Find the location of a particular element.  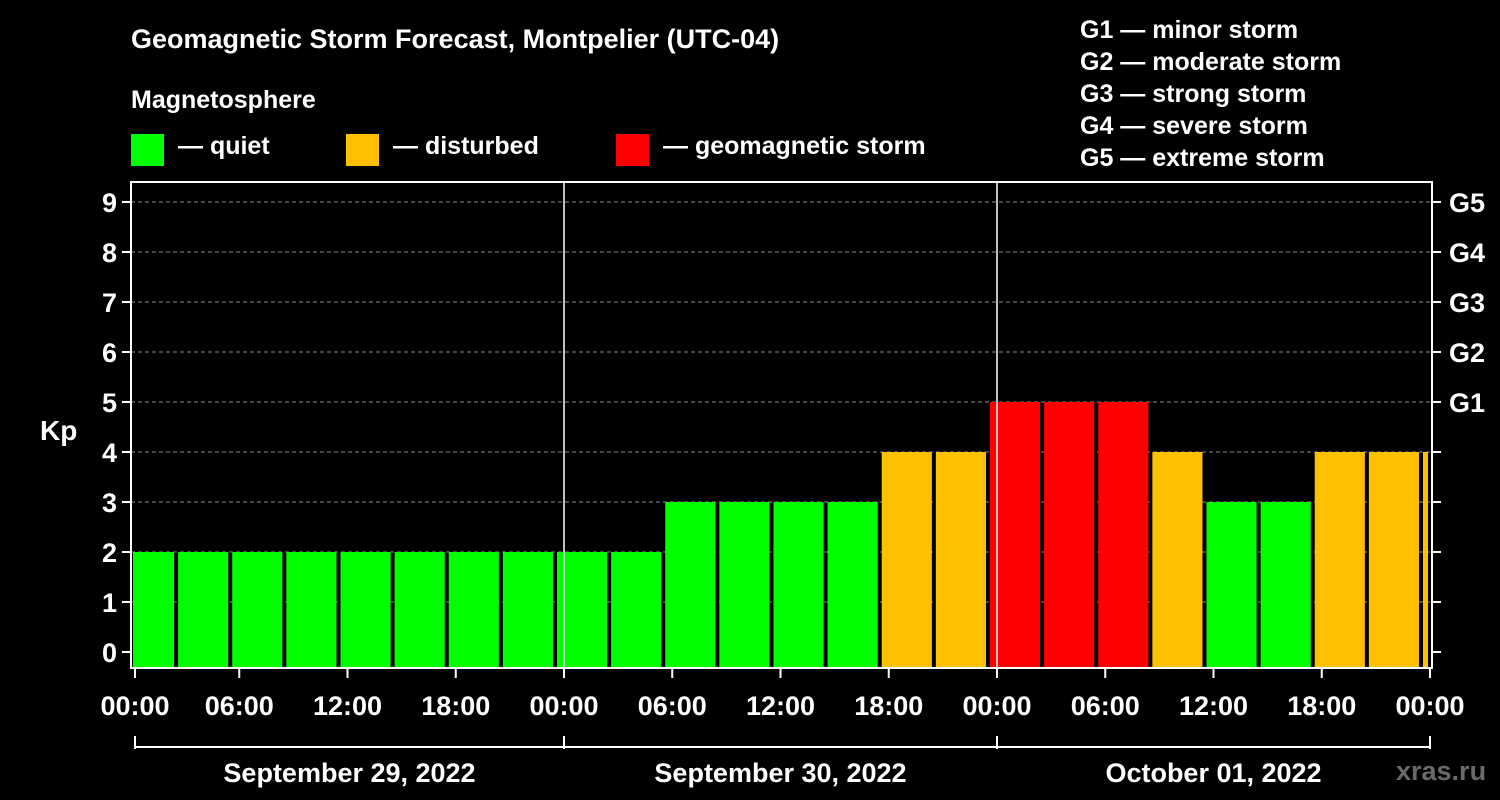

legend-swatch-disturbed is located at coordinates (362, 150).